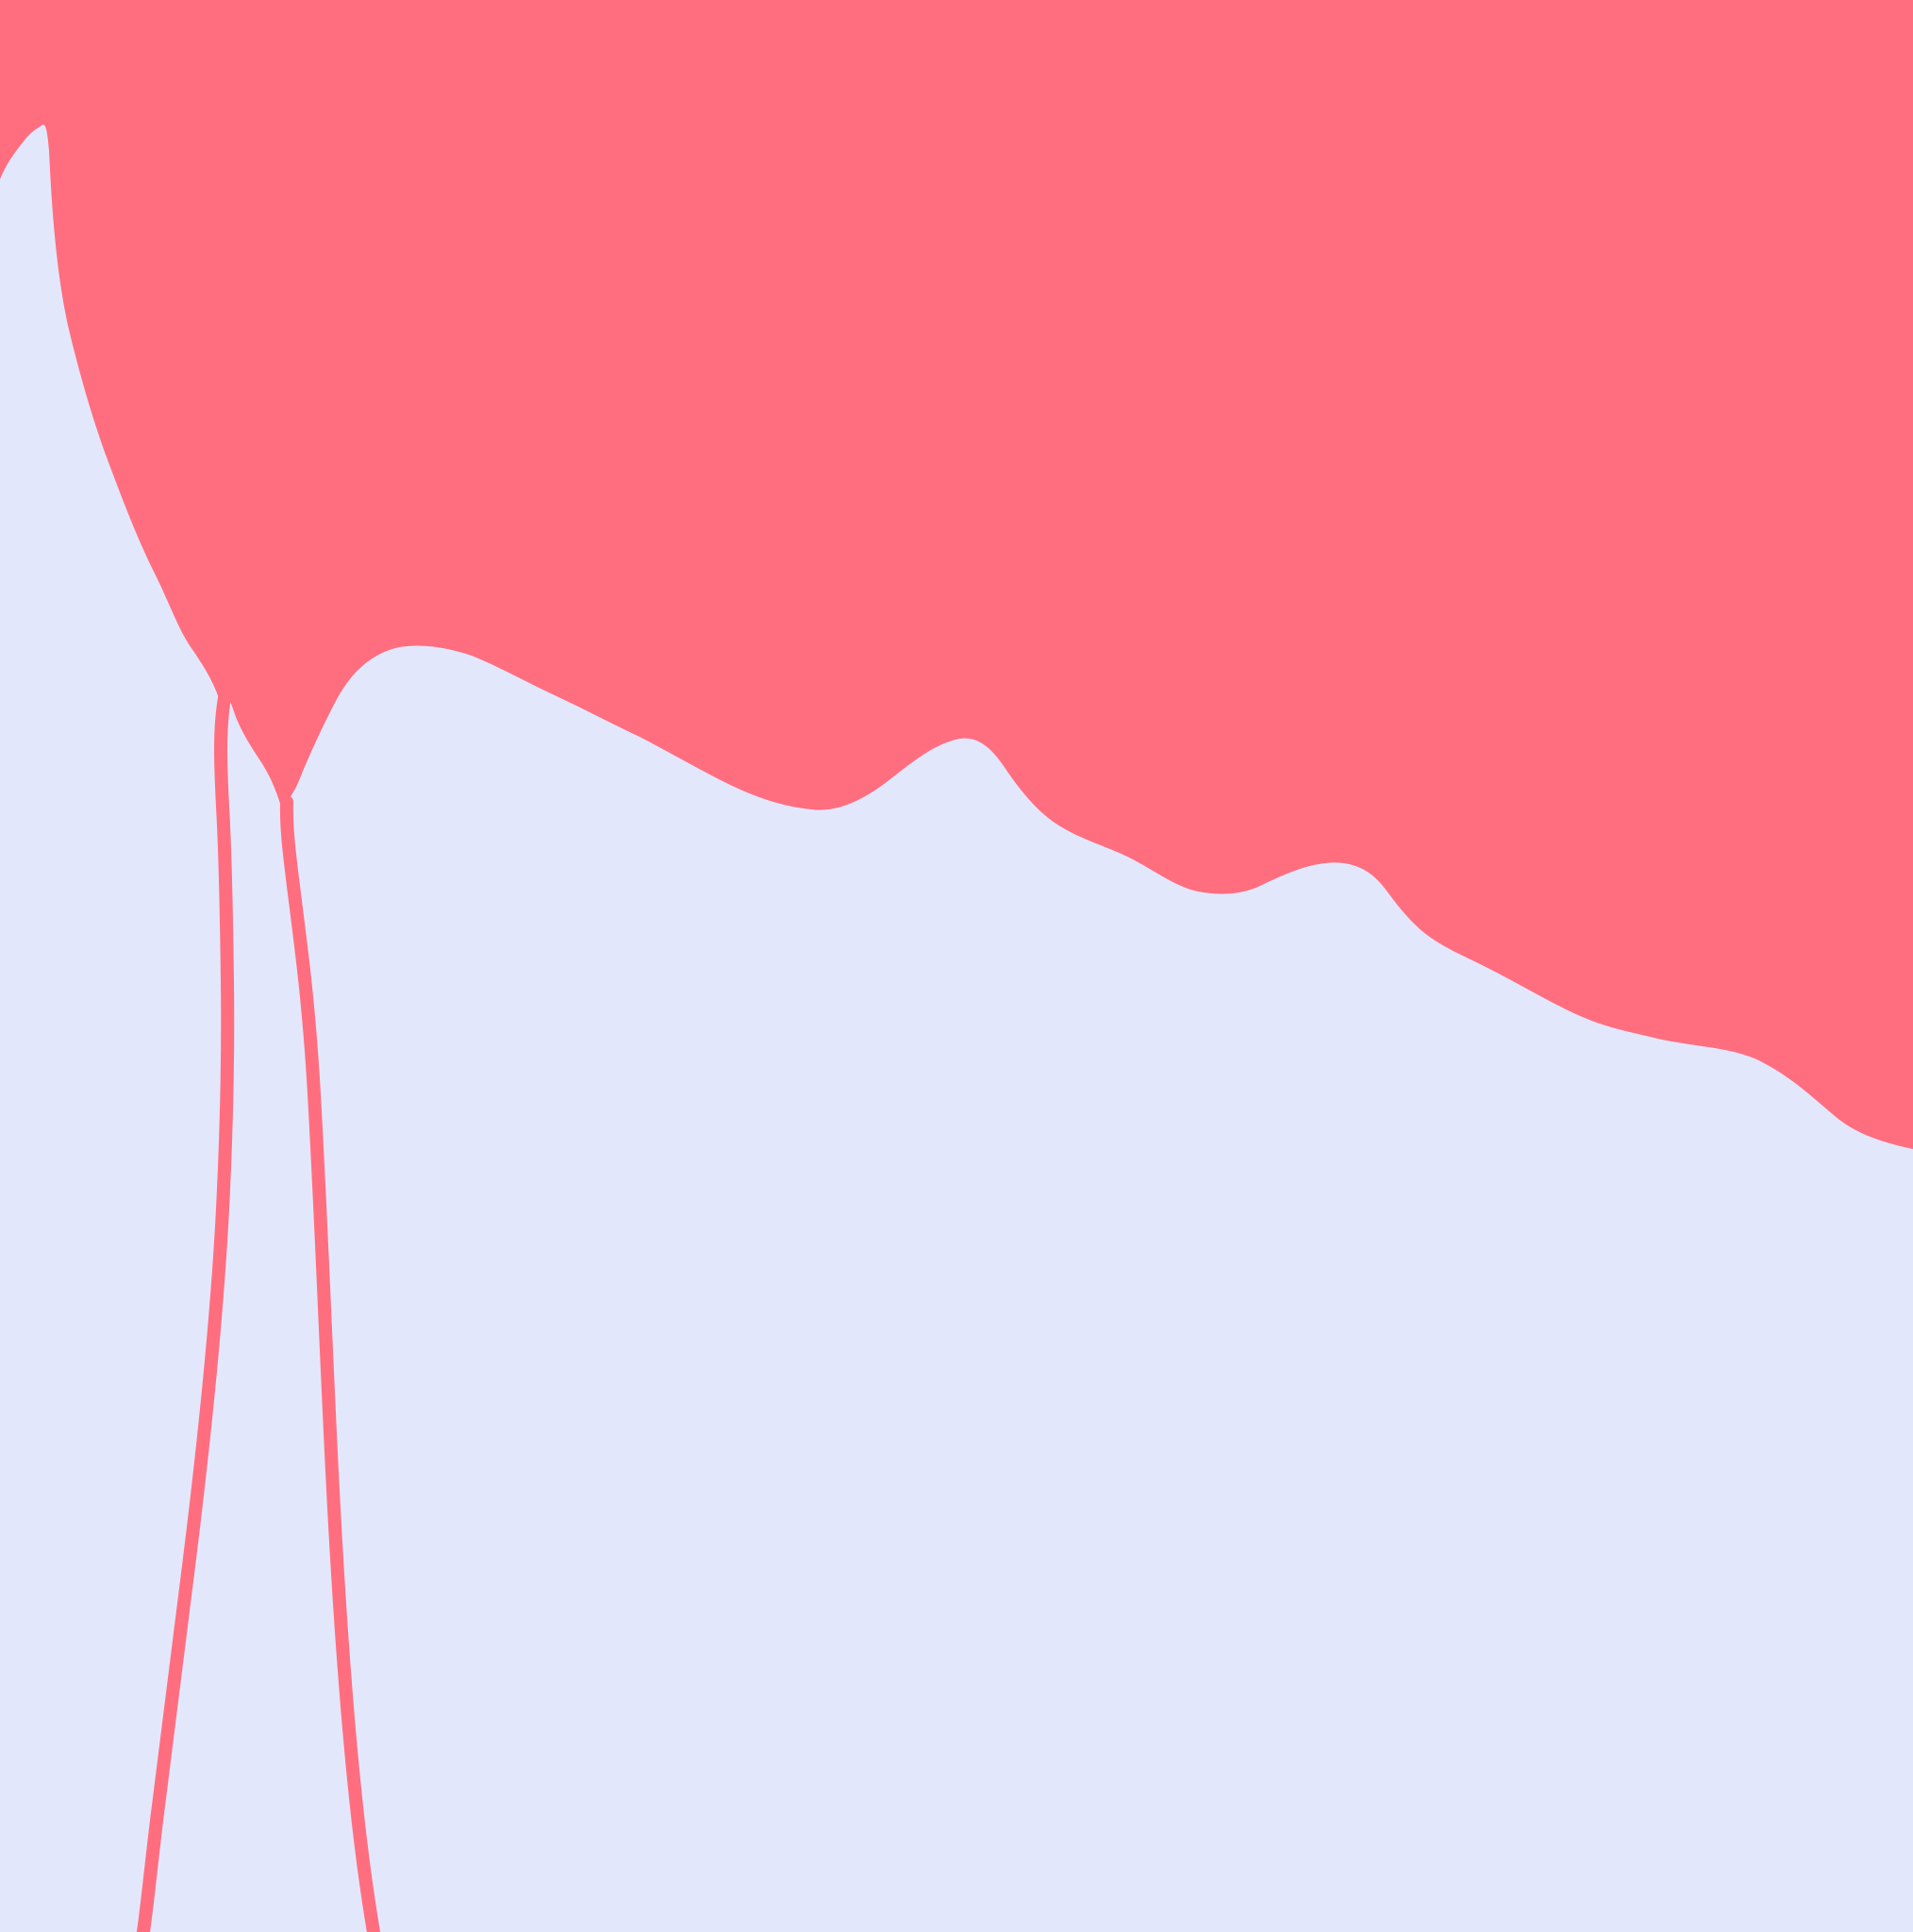 The width and height of the screenshot is (1913, 1932). I want to click on pink-strand-left, so click(186, 1312).